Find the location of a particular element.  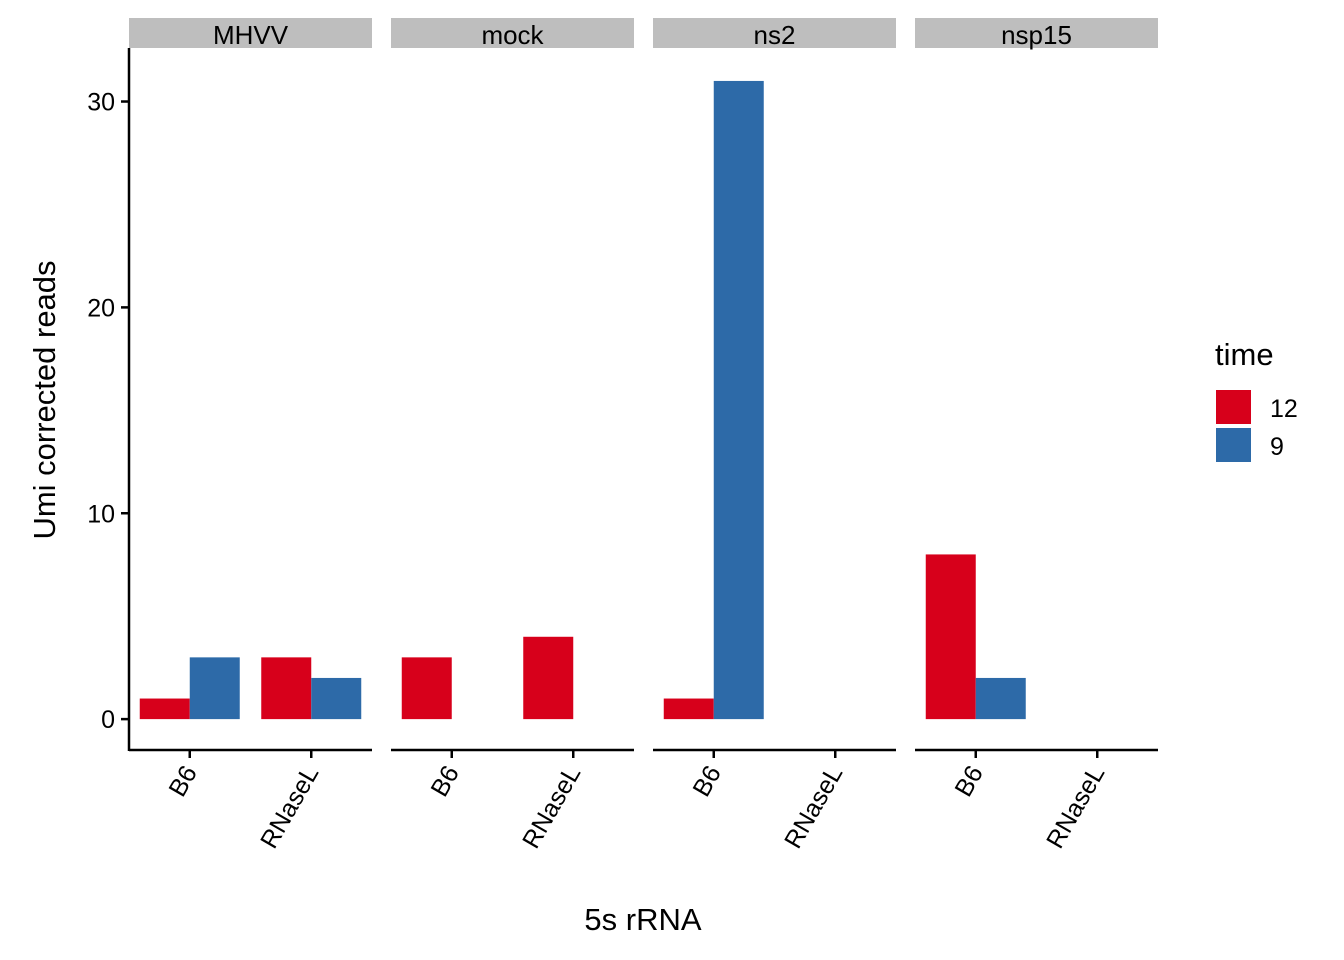

x-axis-title: 5s rRNA is located at coordinates (642, 919).